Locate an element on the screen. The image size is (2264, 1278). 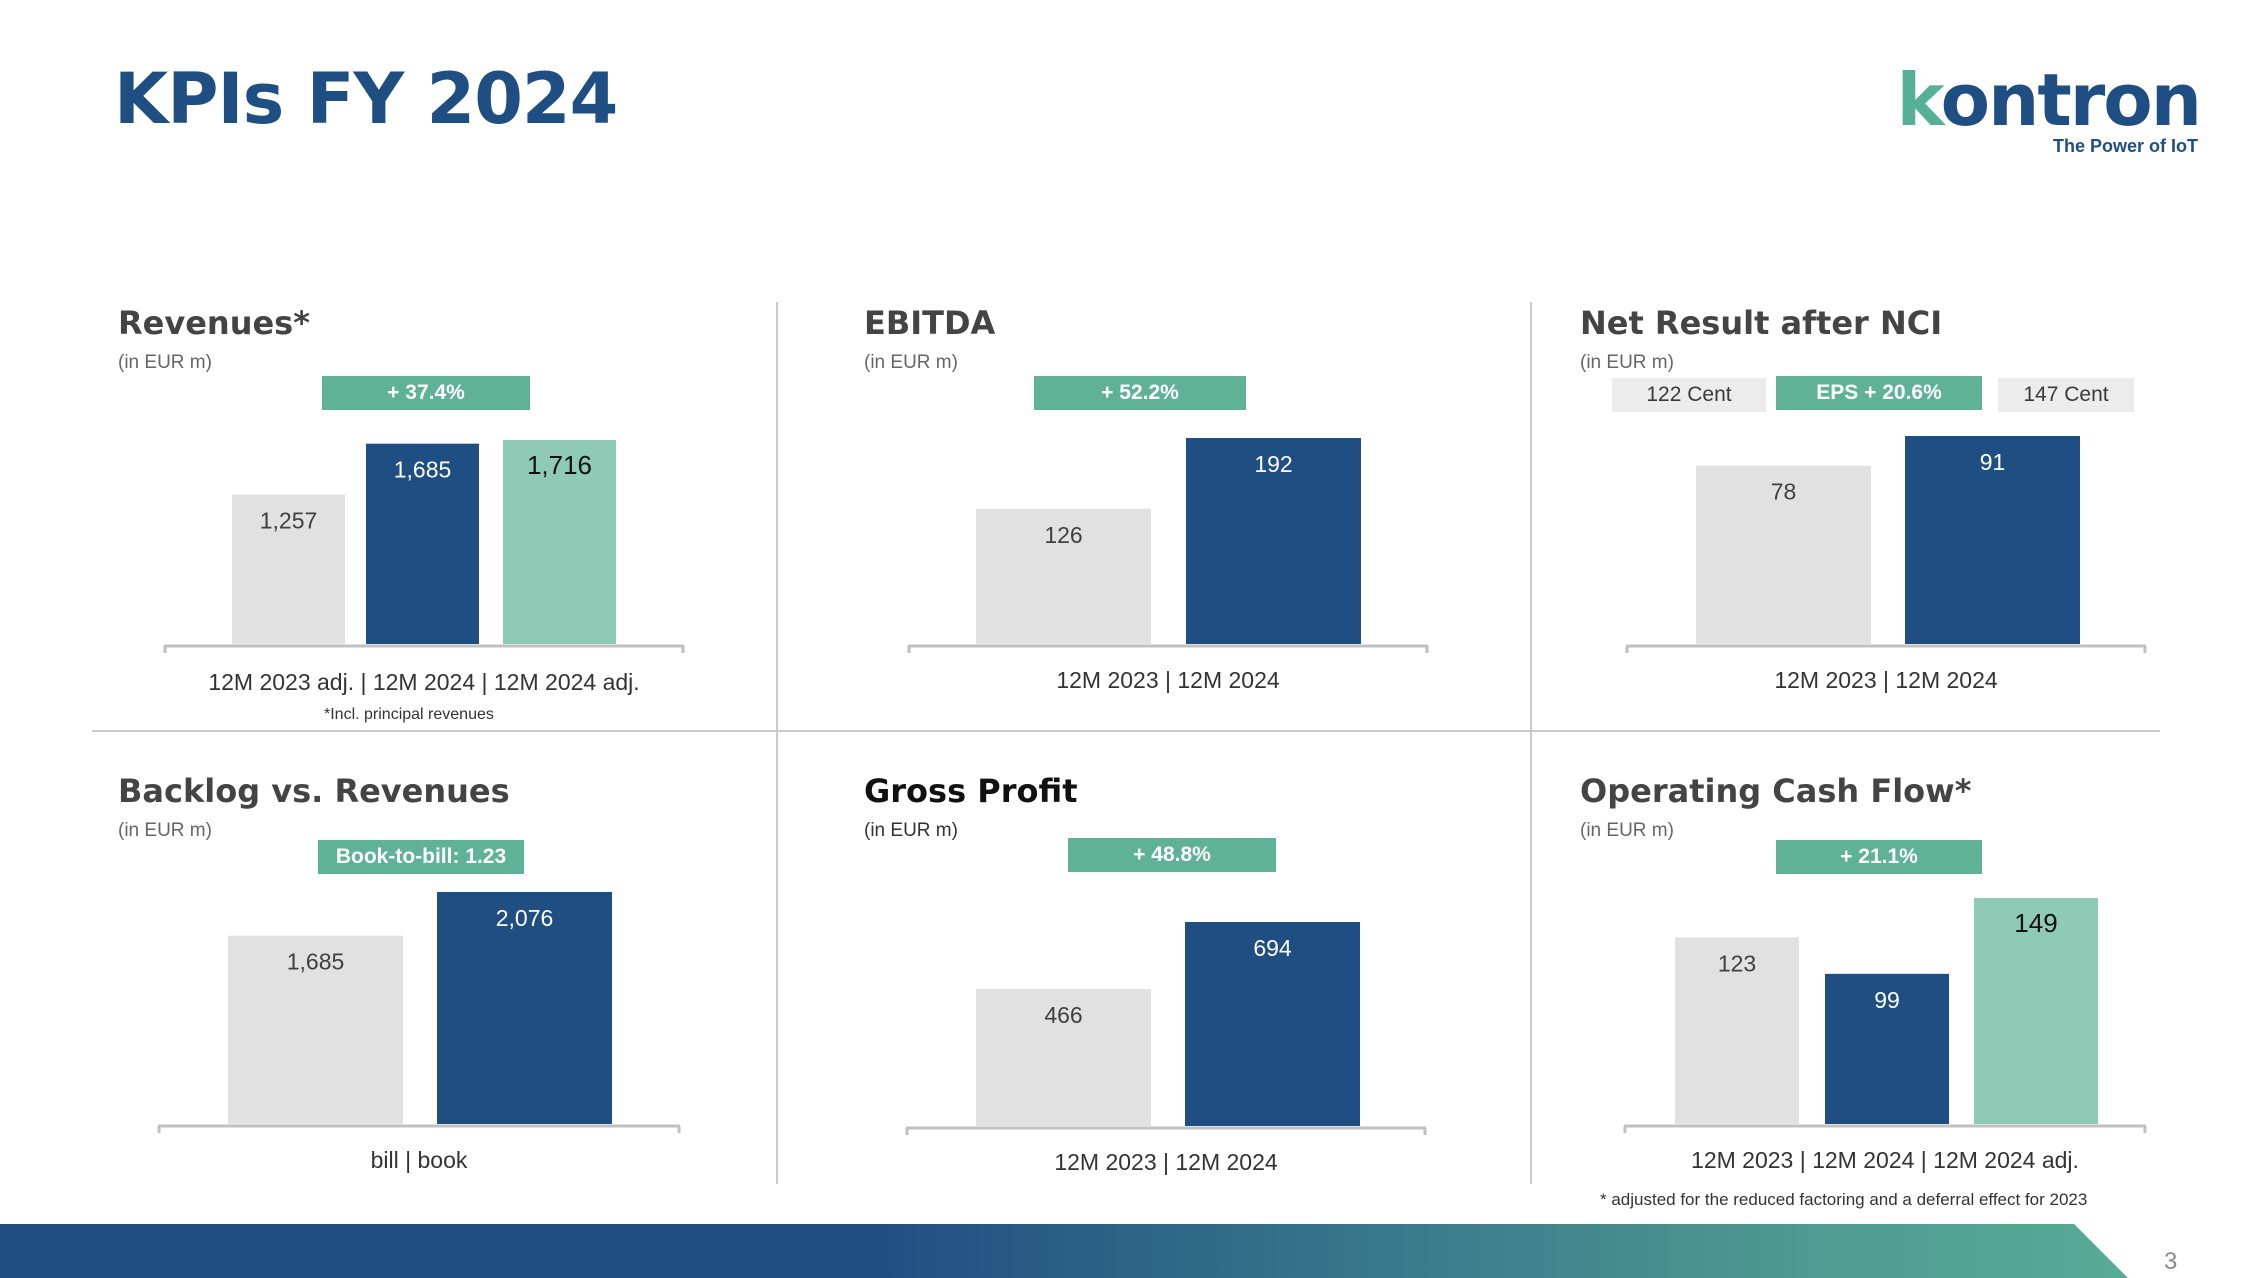
divider-vertical-right is located at coordinates (1531, 743).